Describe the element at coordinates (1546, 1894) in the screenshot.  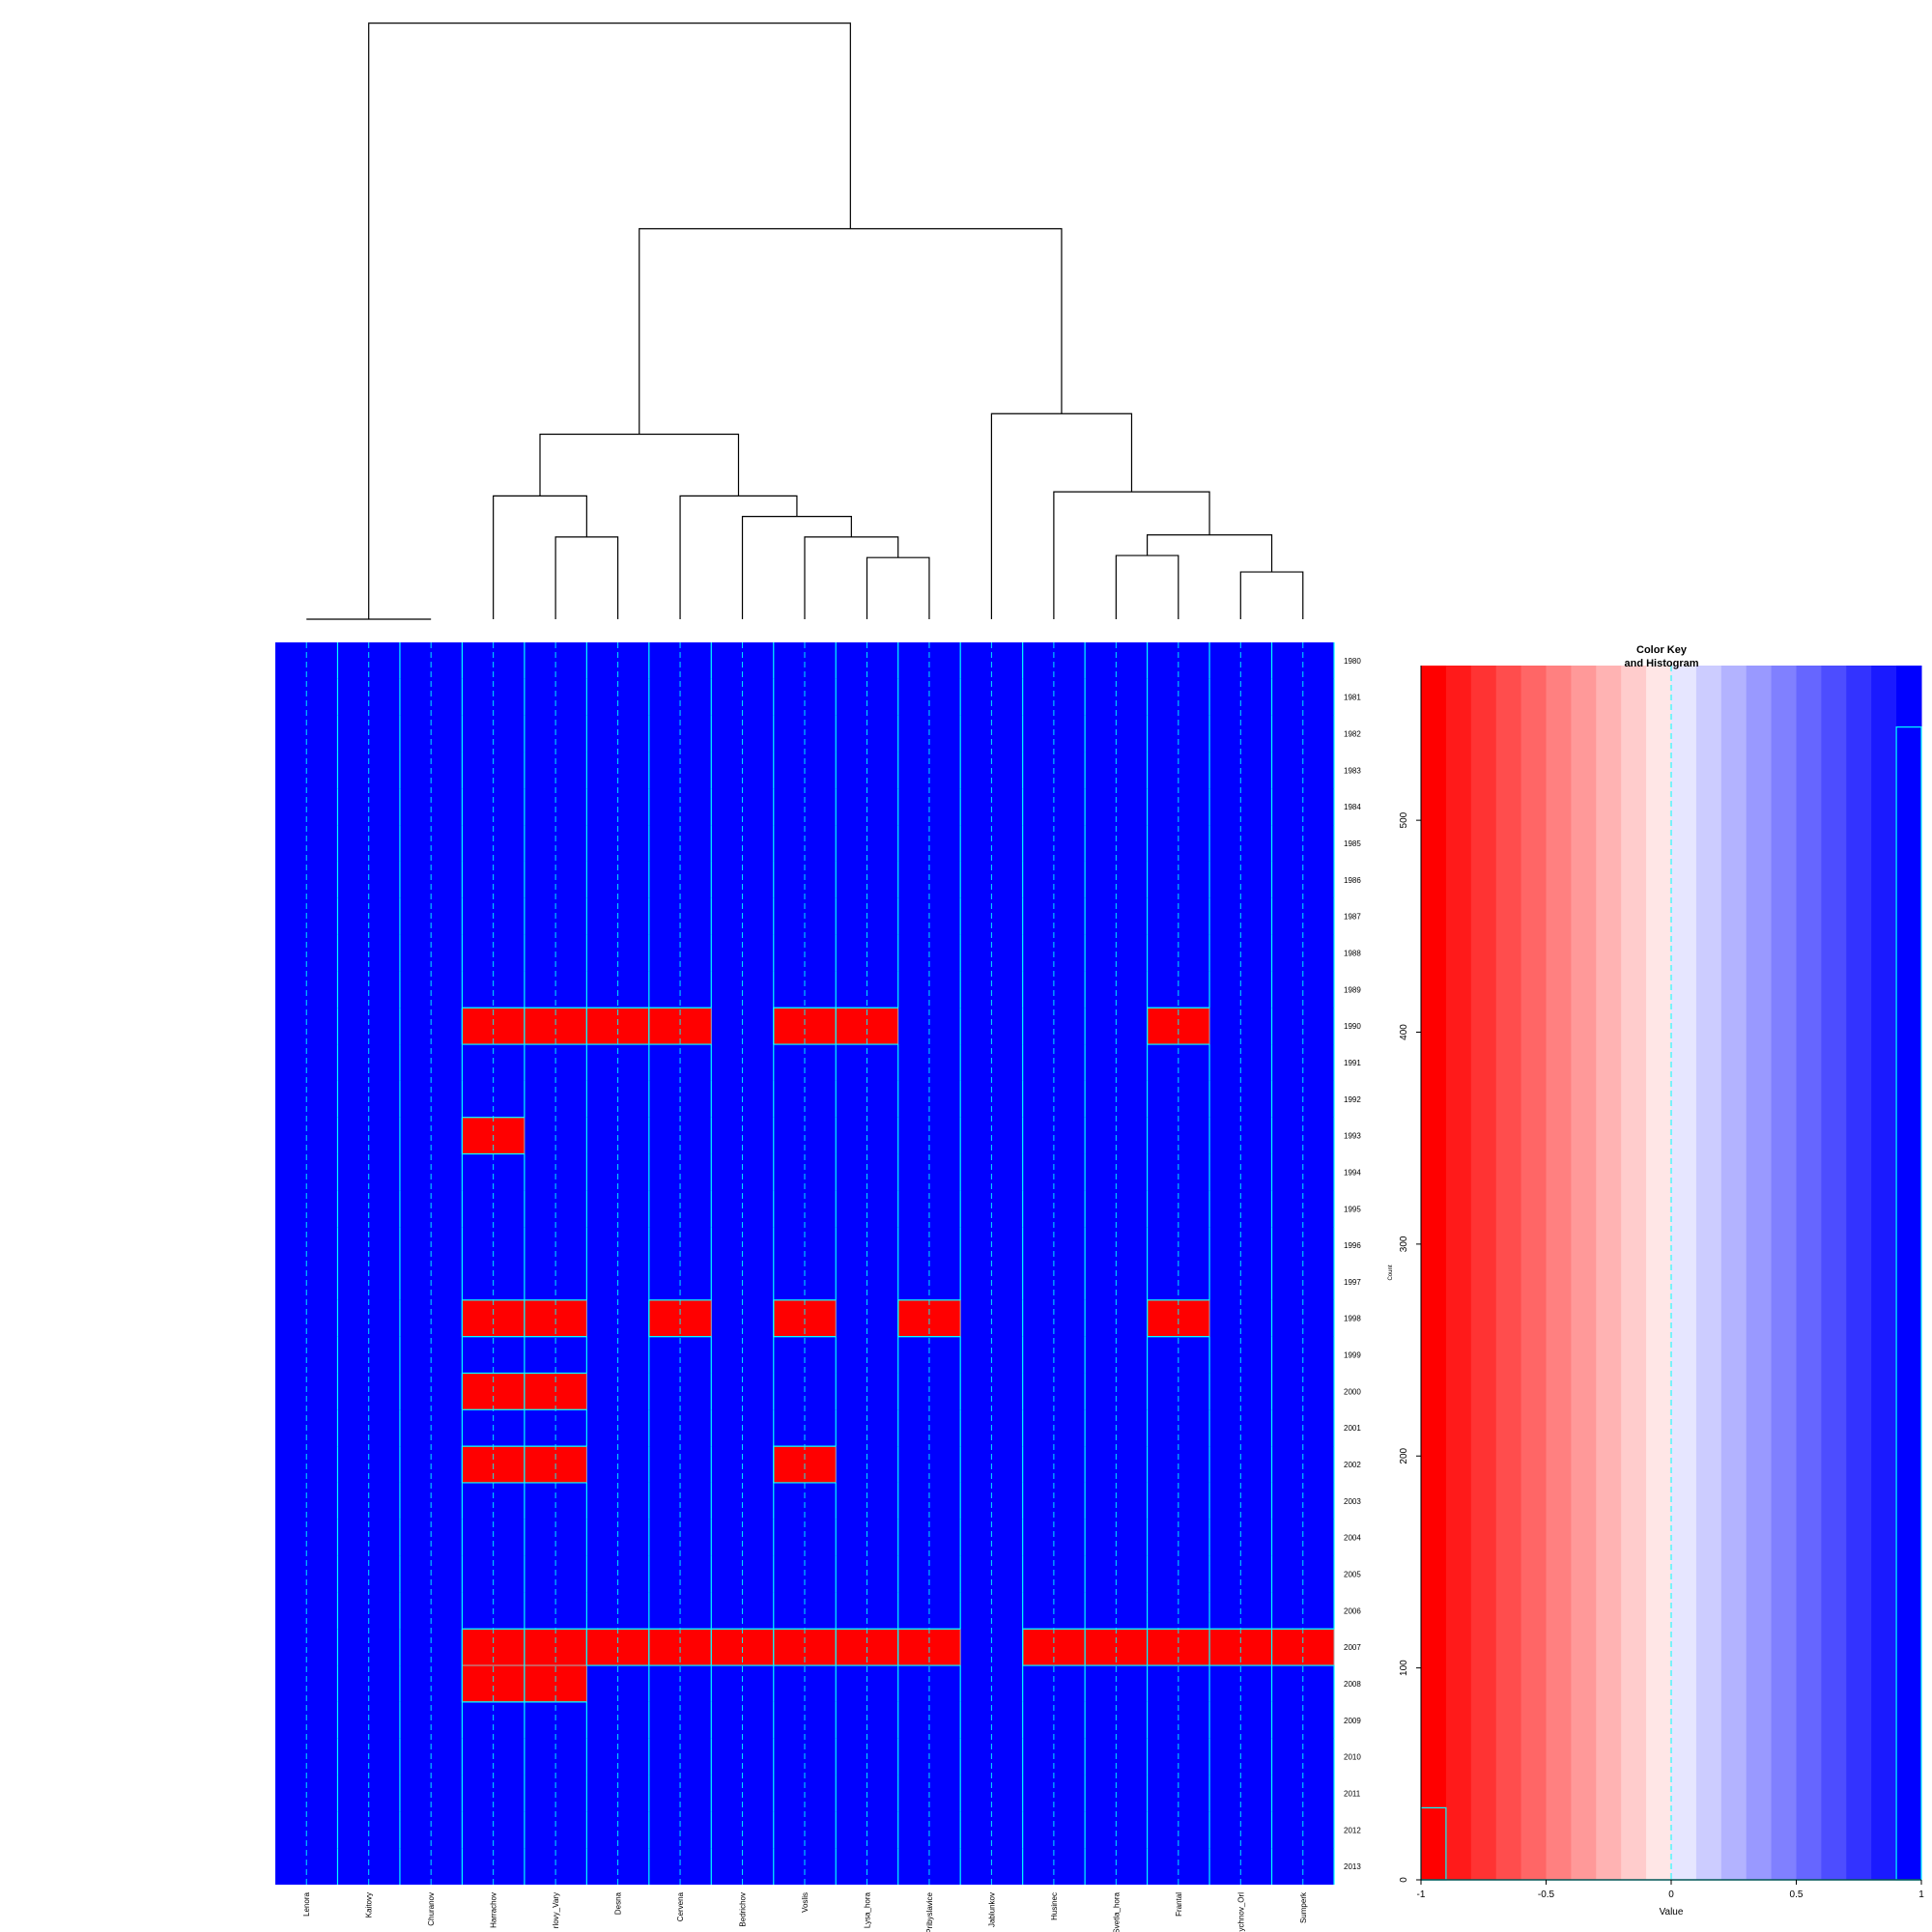
I see `key-x-tick-label: -0.5` at that location.